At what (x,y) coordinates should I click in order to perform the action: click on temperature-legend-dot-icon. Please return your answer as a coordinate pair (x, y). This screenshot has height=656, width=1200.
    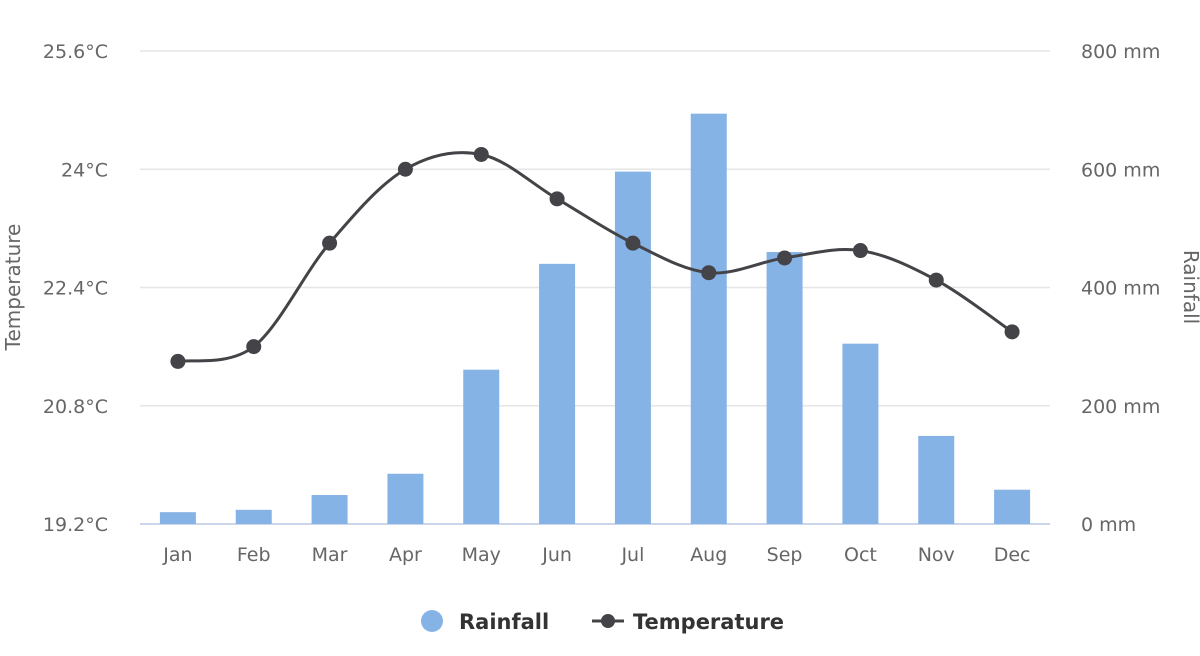
    Looking at the image, I should click on (608, 621).